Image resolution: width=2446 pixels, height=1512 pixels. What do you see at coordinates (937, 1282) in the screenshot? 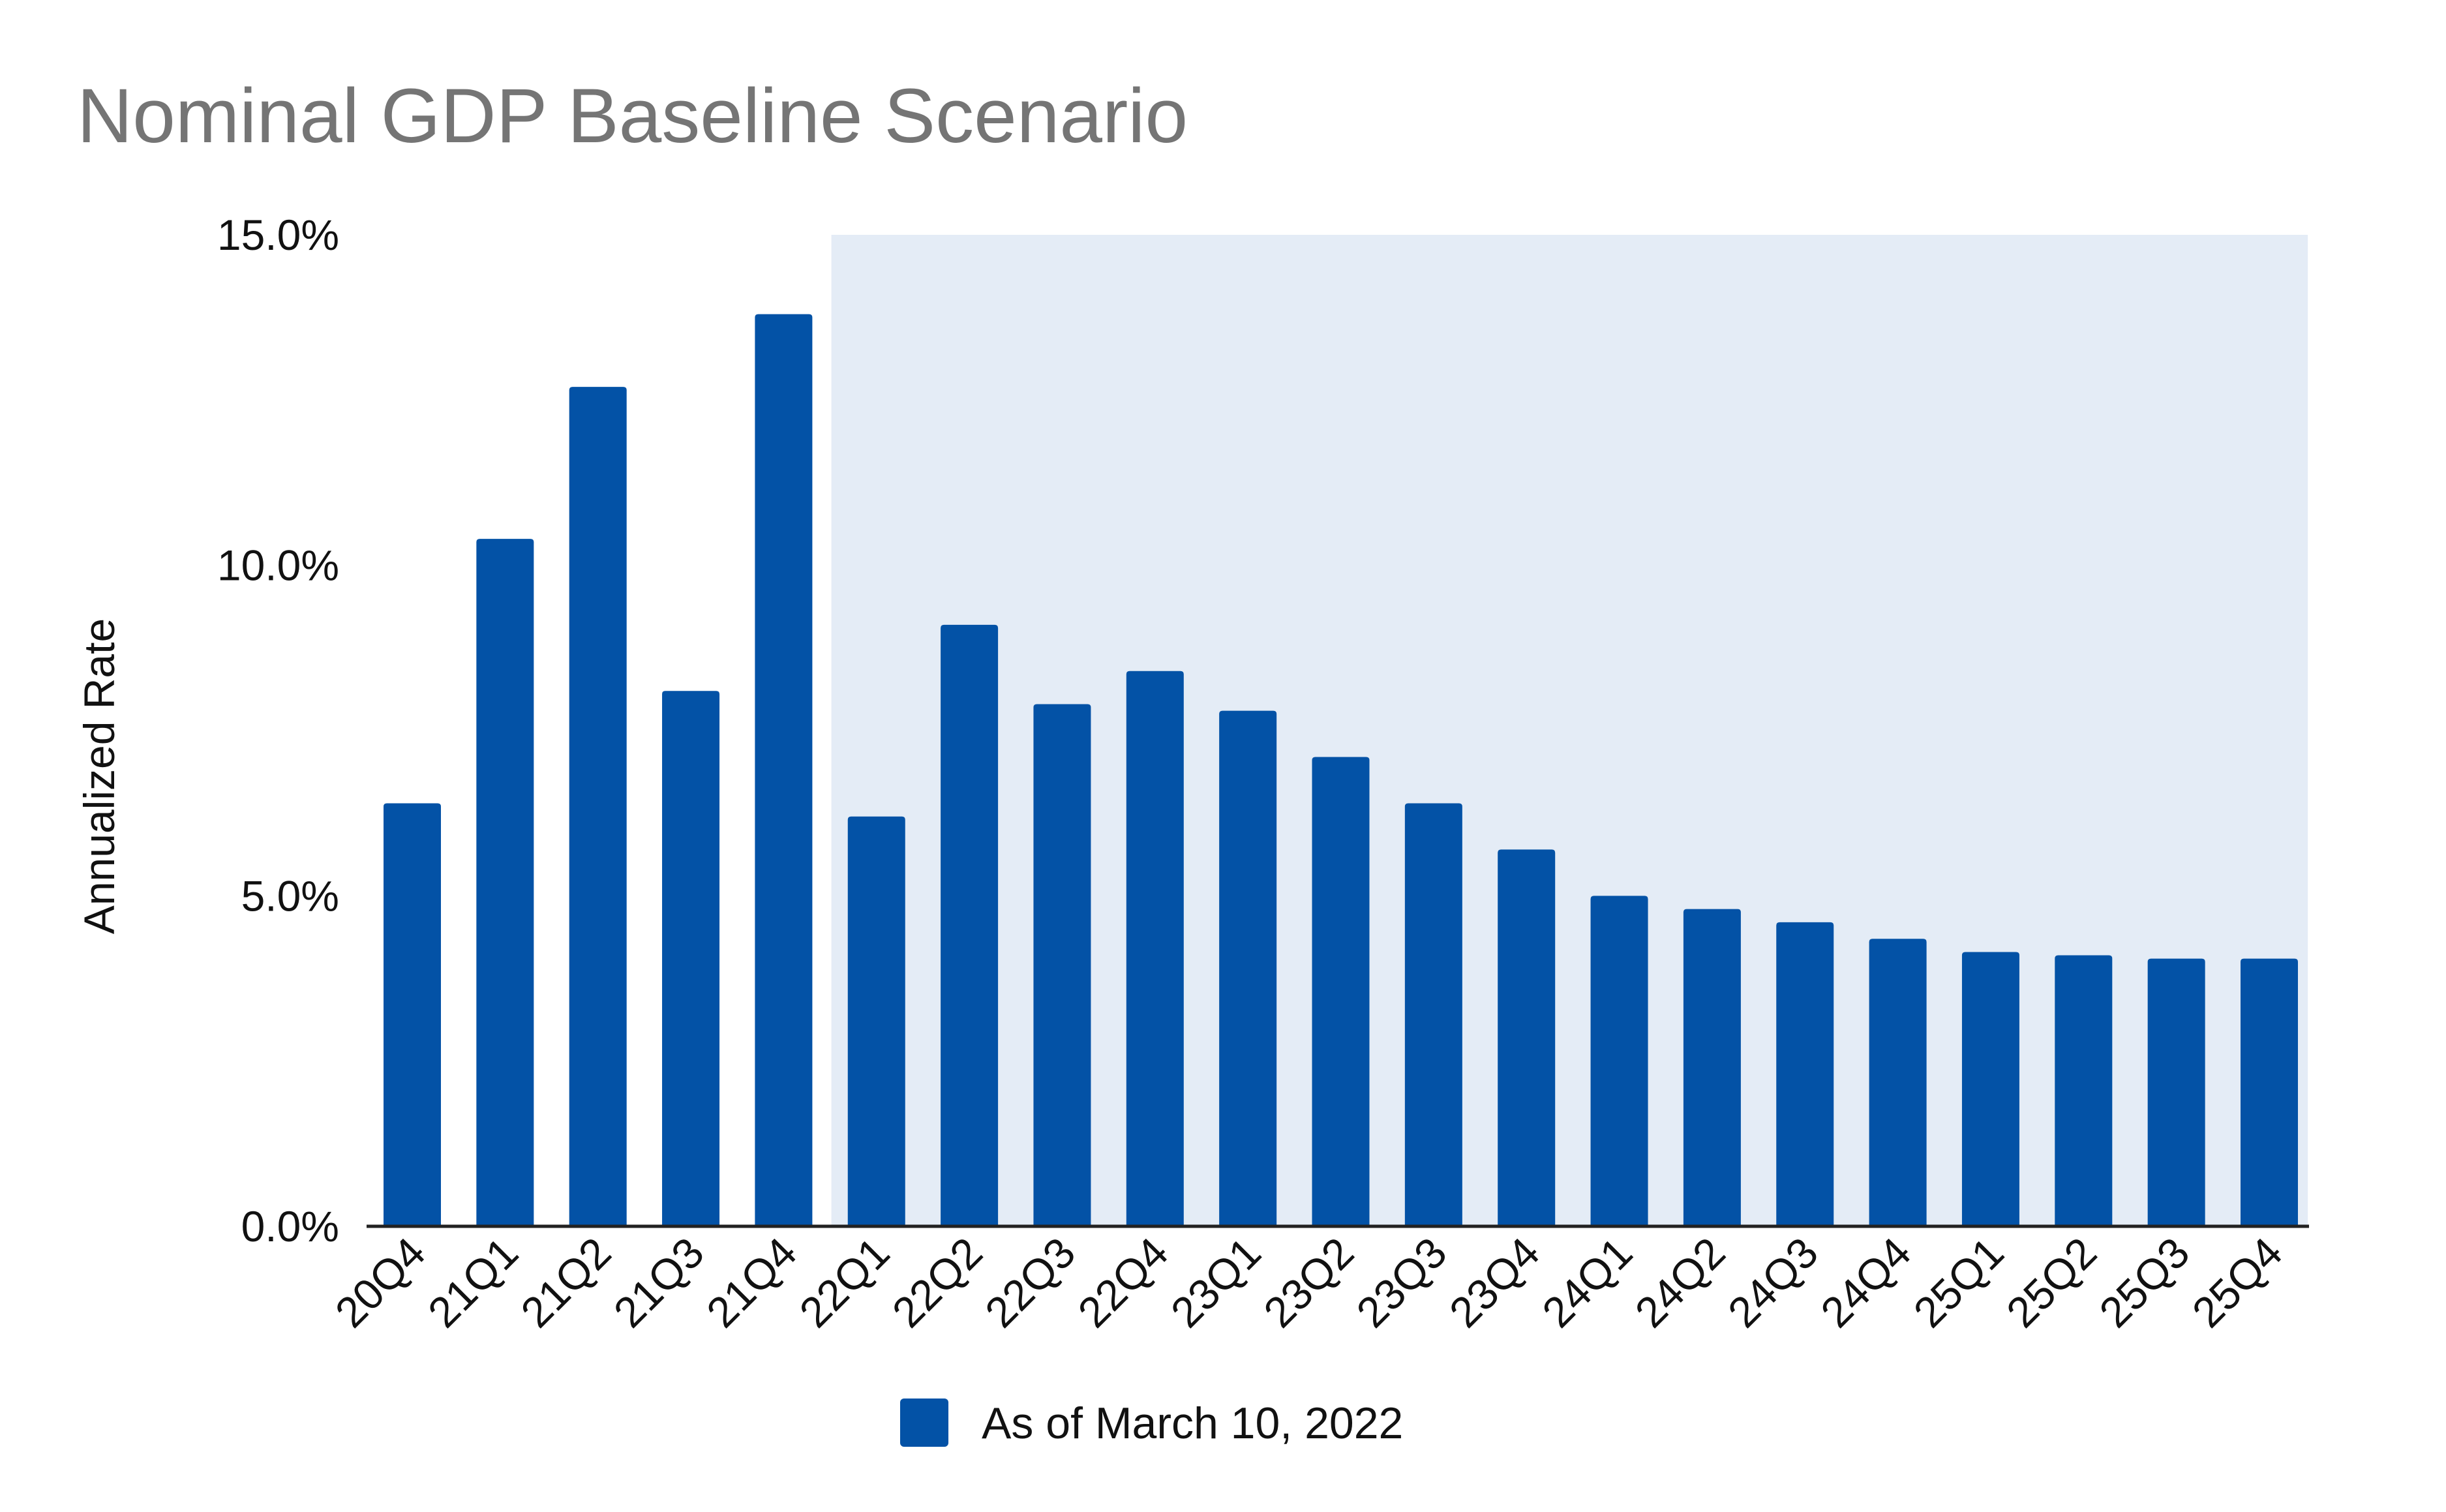
I see `x-tick-label: 22Q2` at bounding box center [937, 1282].